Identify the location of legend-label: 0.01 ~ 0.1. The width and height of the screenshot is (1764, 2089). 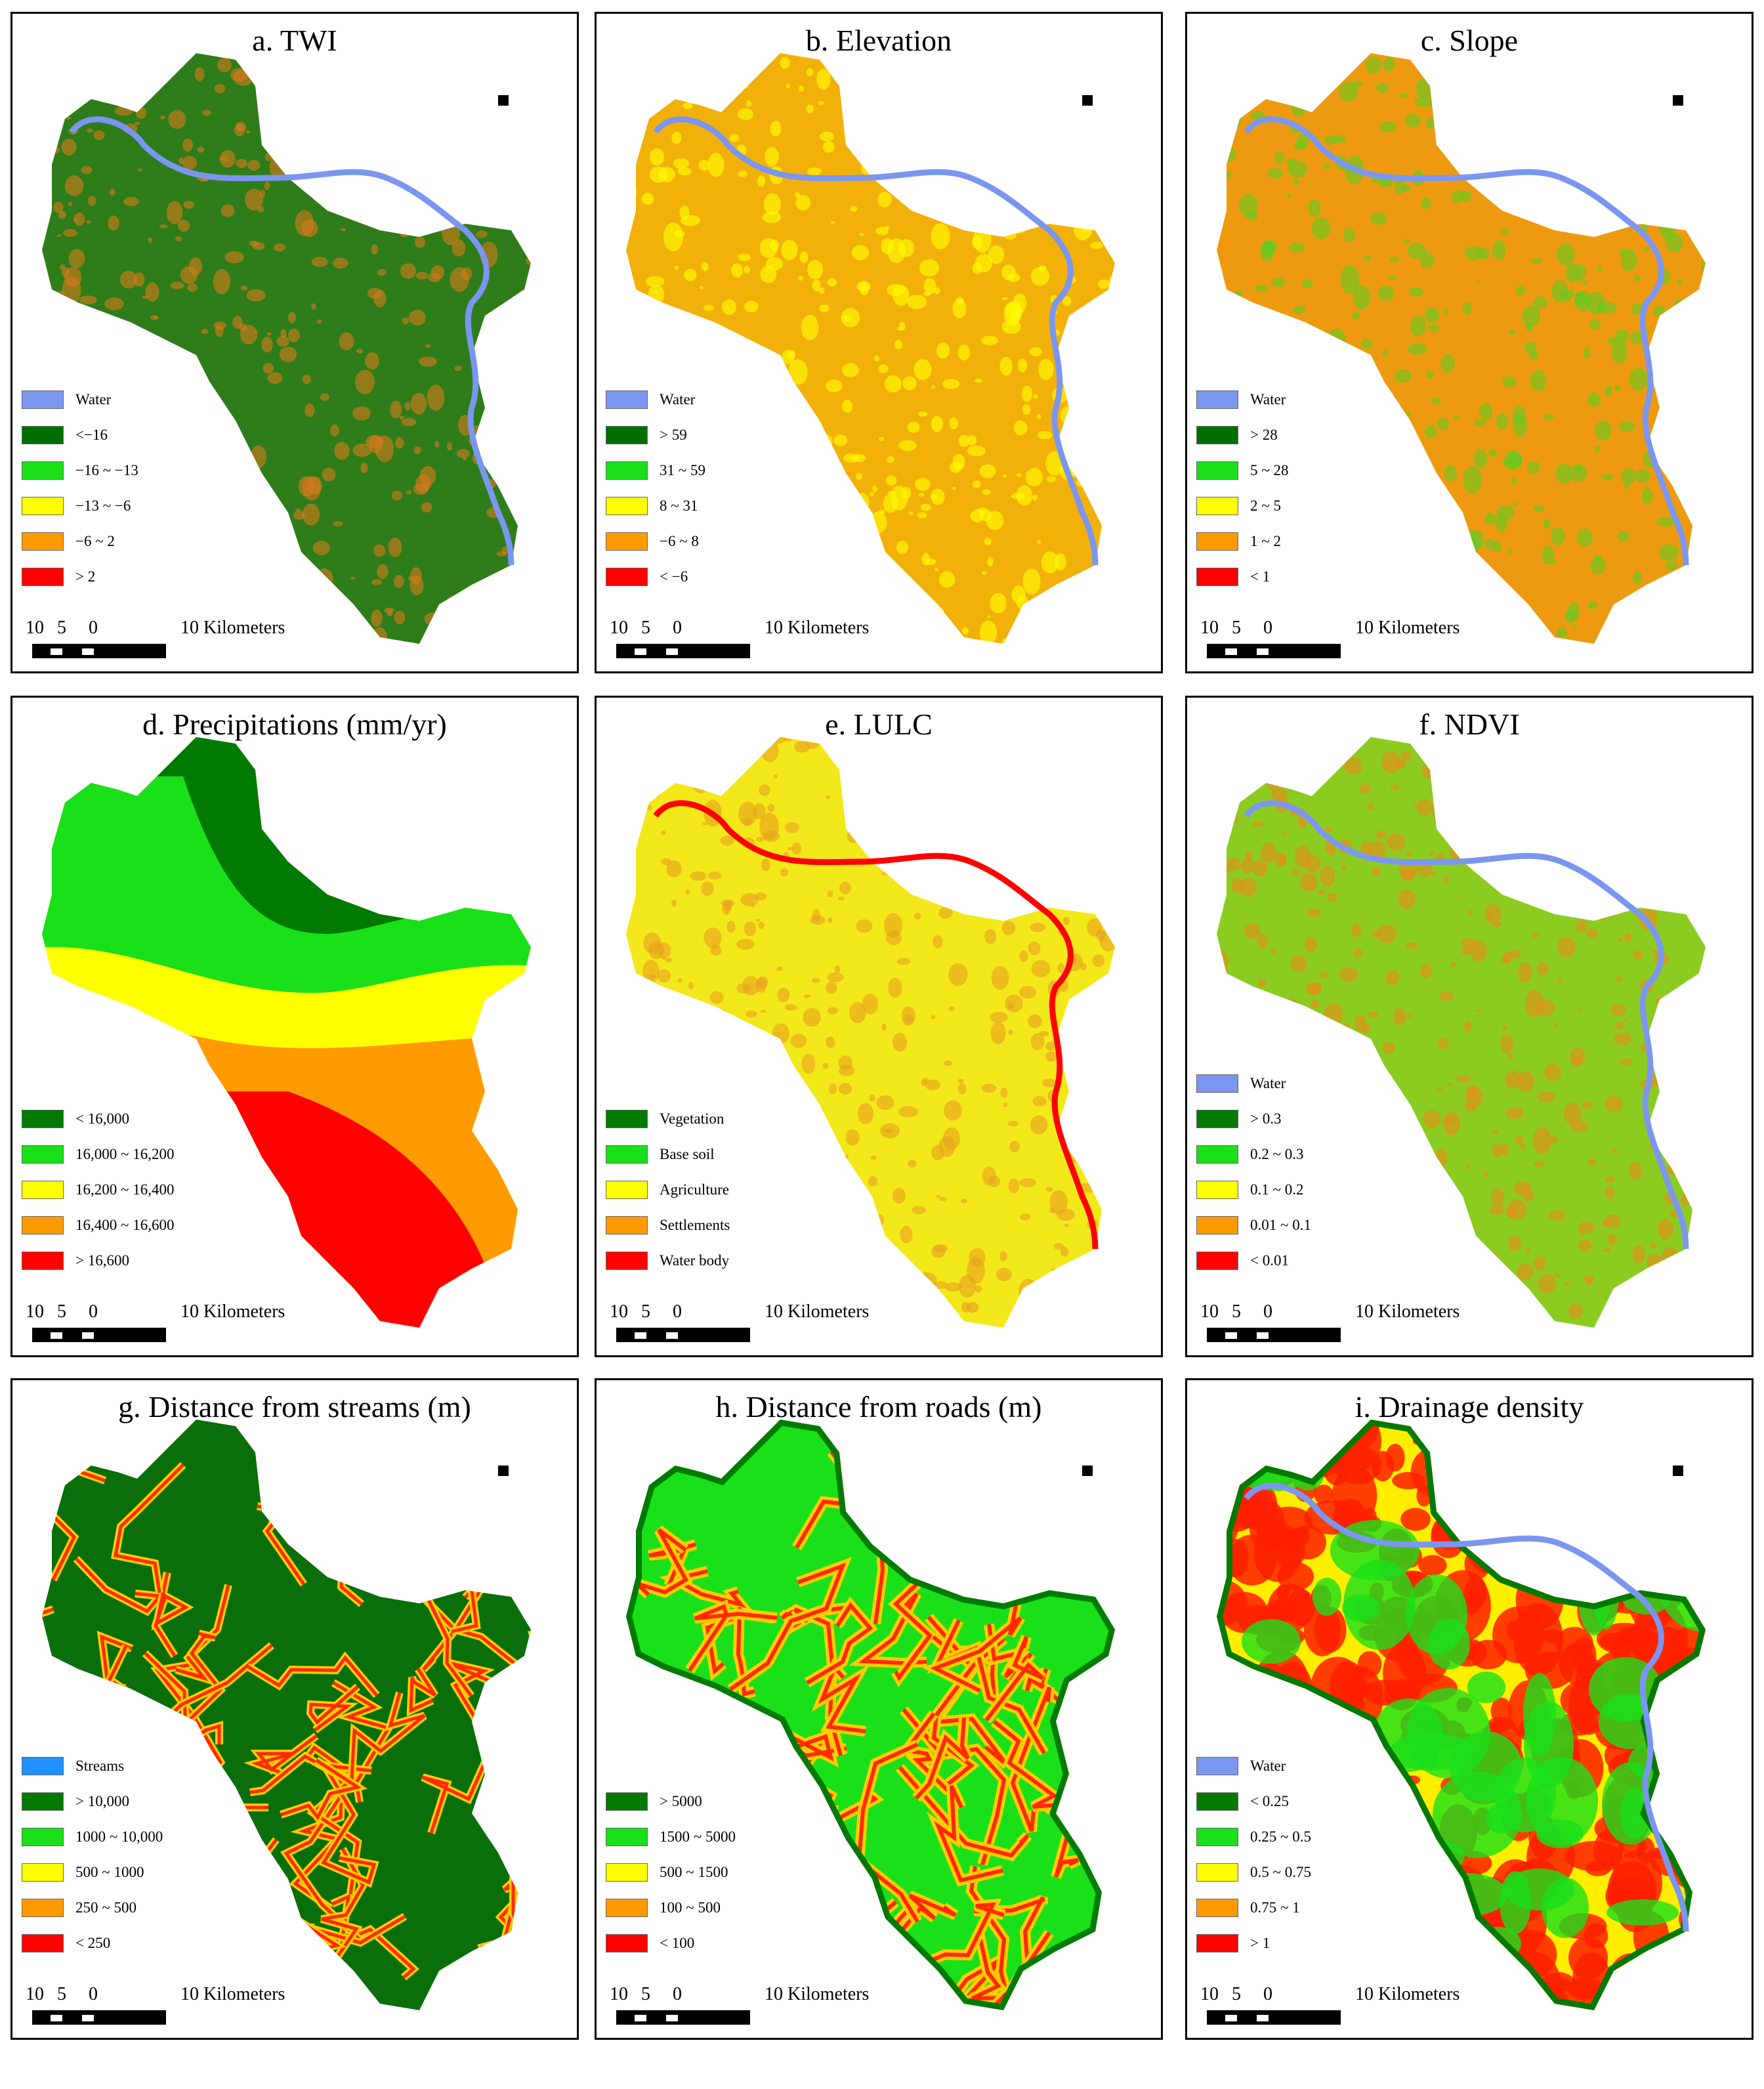
(1280, 1225).